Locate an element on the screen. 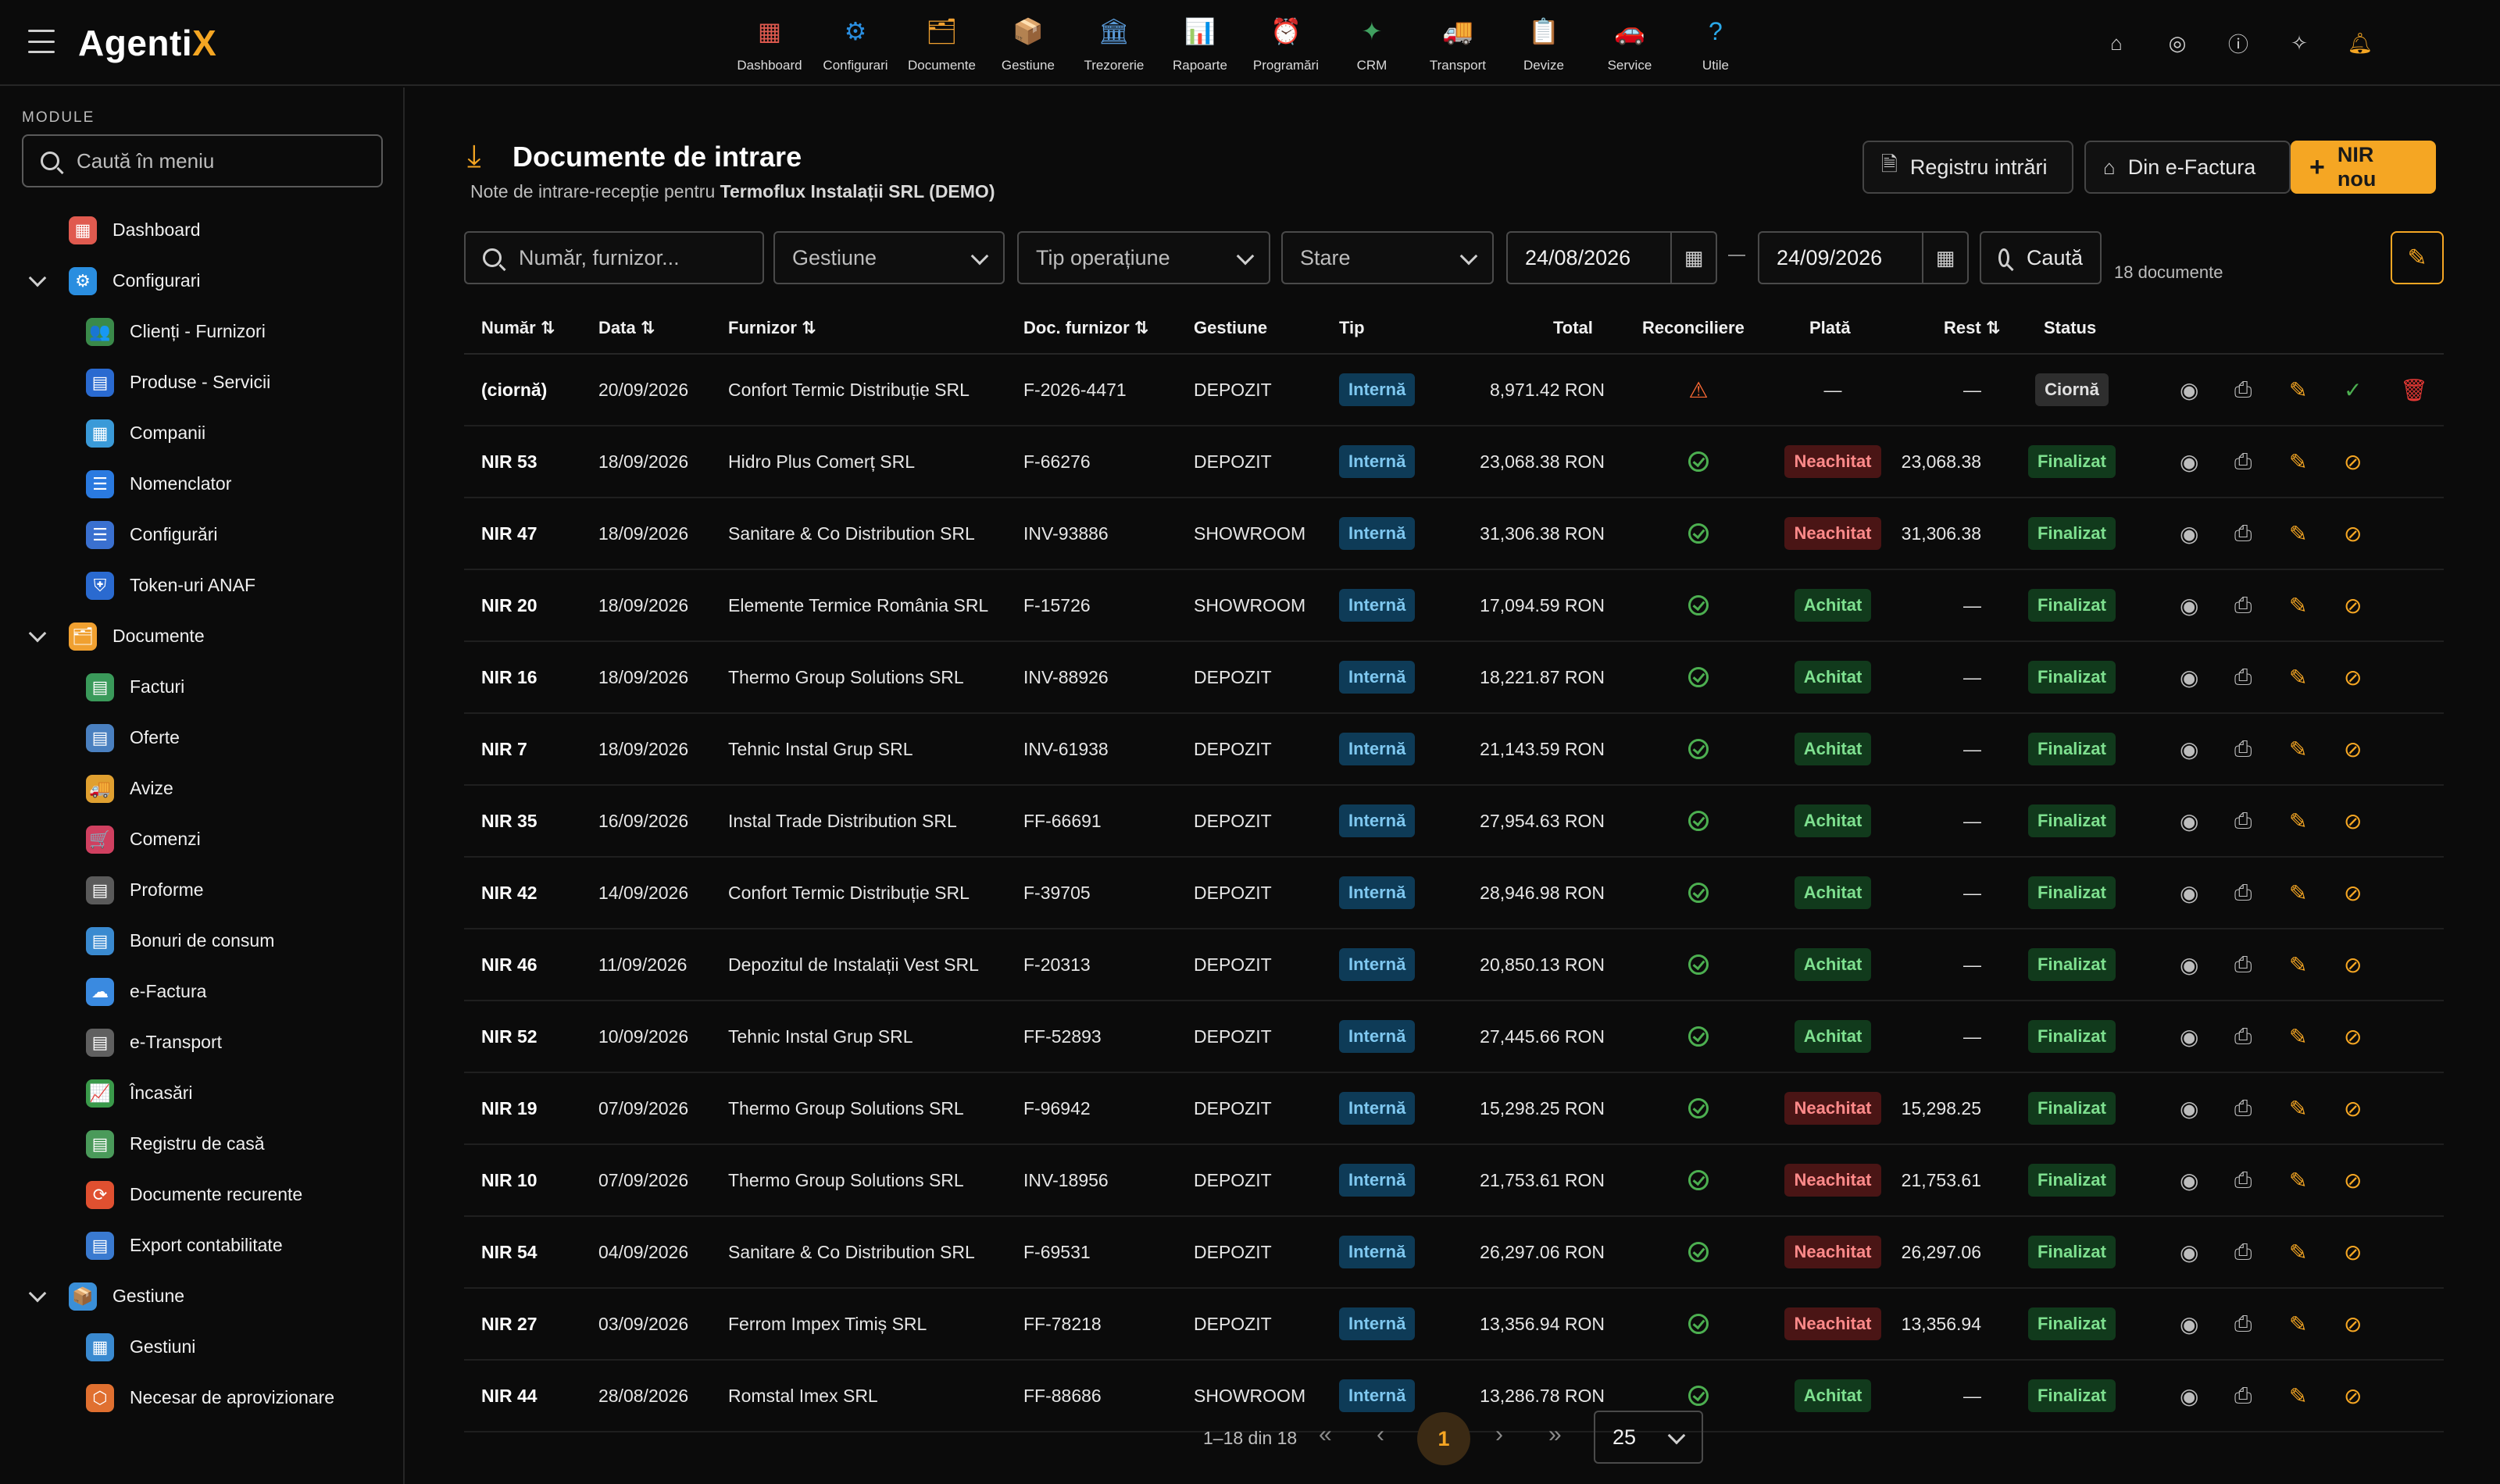 The image size is (2500, 1484). page-size-select: 25 is located at coordinates (1648, 1437).